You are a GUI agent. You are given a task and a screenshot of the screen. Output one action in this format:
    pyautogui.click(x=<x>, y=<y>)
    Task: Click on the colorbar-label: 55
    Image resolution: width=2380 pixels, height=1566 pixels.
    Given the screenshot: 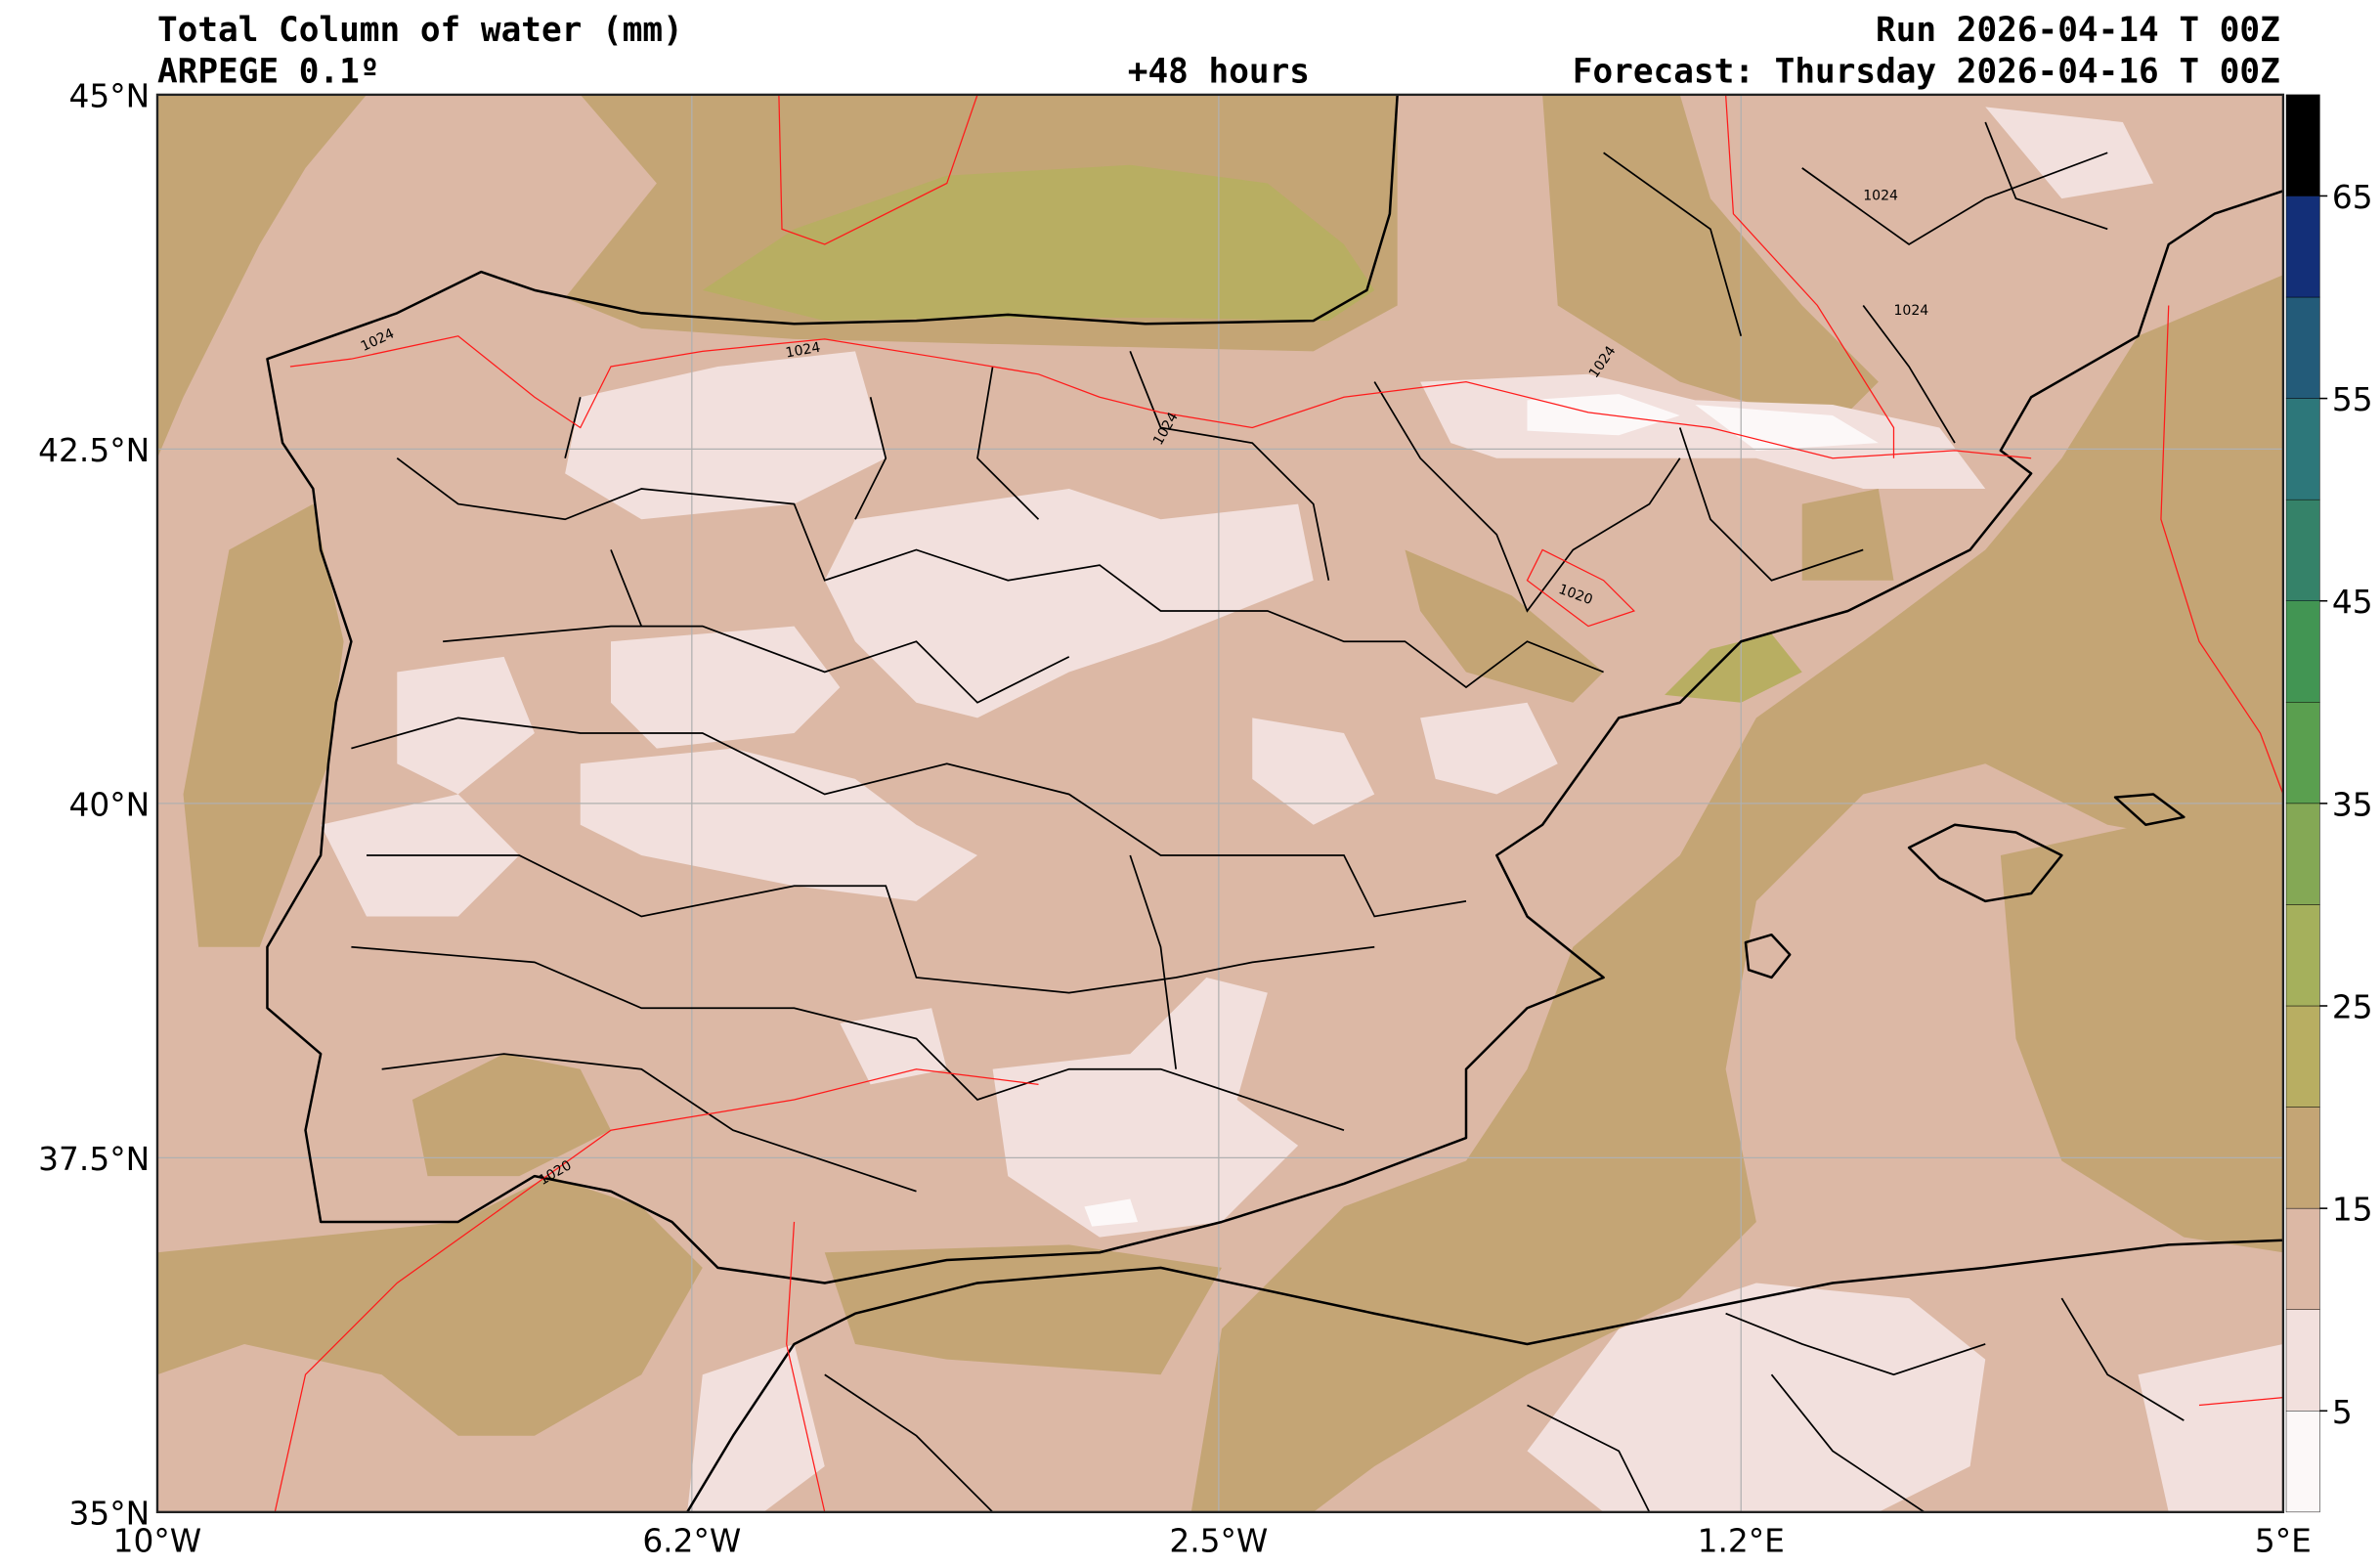 What is the action you would take?
    pyautogui.click(x=2352, y=399)
    